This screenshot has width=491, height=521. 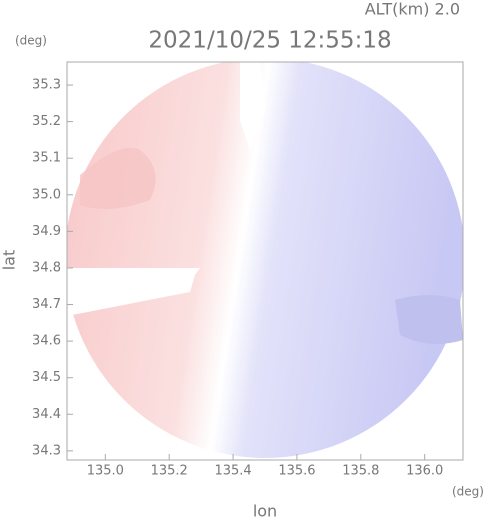 I want to click on y-tick-label: 35.1, so click(x=46, y=158).